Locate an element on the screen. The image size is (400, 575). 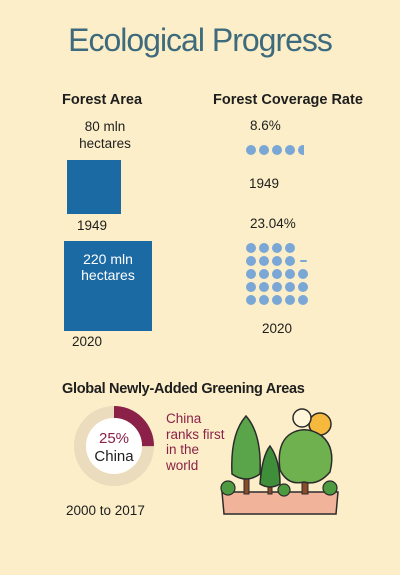
greening-donut: 25% China is located at coordinates (114, 446).